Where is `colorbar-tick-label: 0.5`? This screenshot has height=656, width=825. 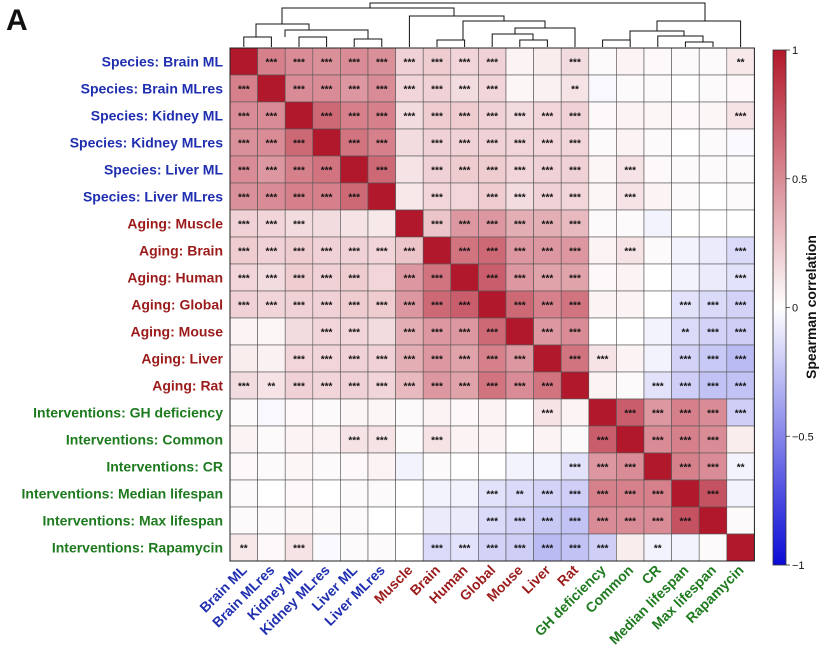
colorbar-tick-label: 0.5 is located at coordinates (799, 180).